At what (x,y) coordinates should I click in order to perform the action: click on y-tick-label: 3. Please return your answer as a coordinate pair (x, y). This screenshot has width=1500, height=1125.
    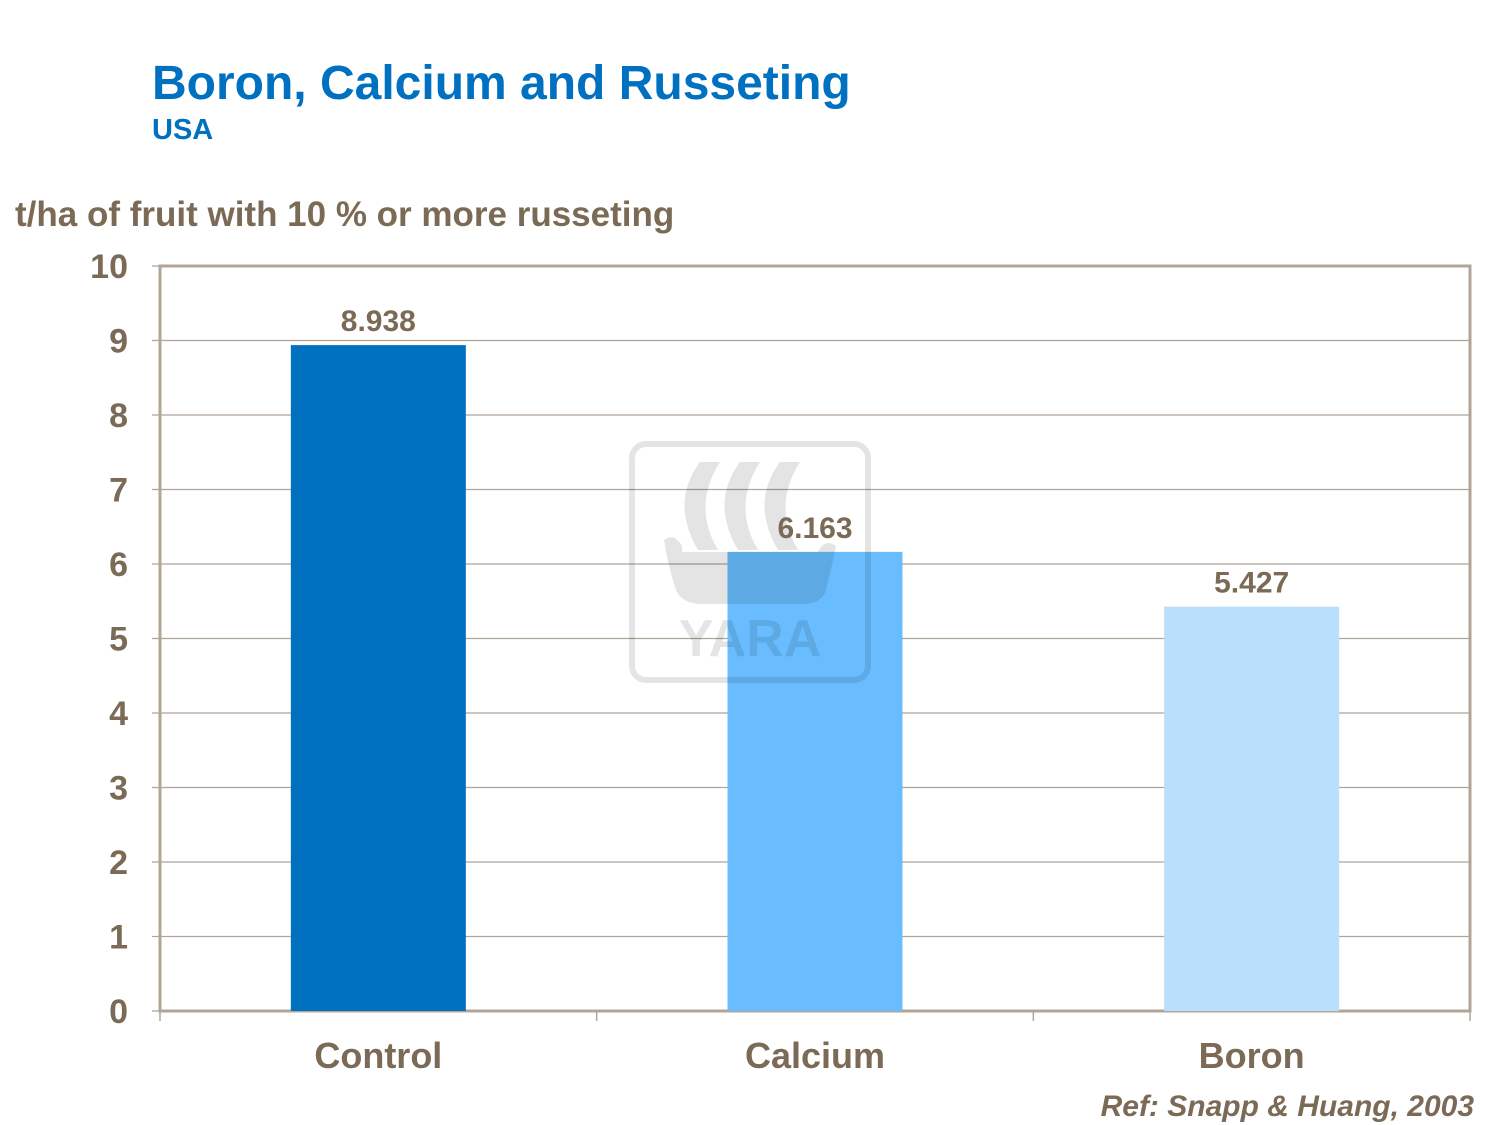
    Looking at the image, I should click on (118, 789).